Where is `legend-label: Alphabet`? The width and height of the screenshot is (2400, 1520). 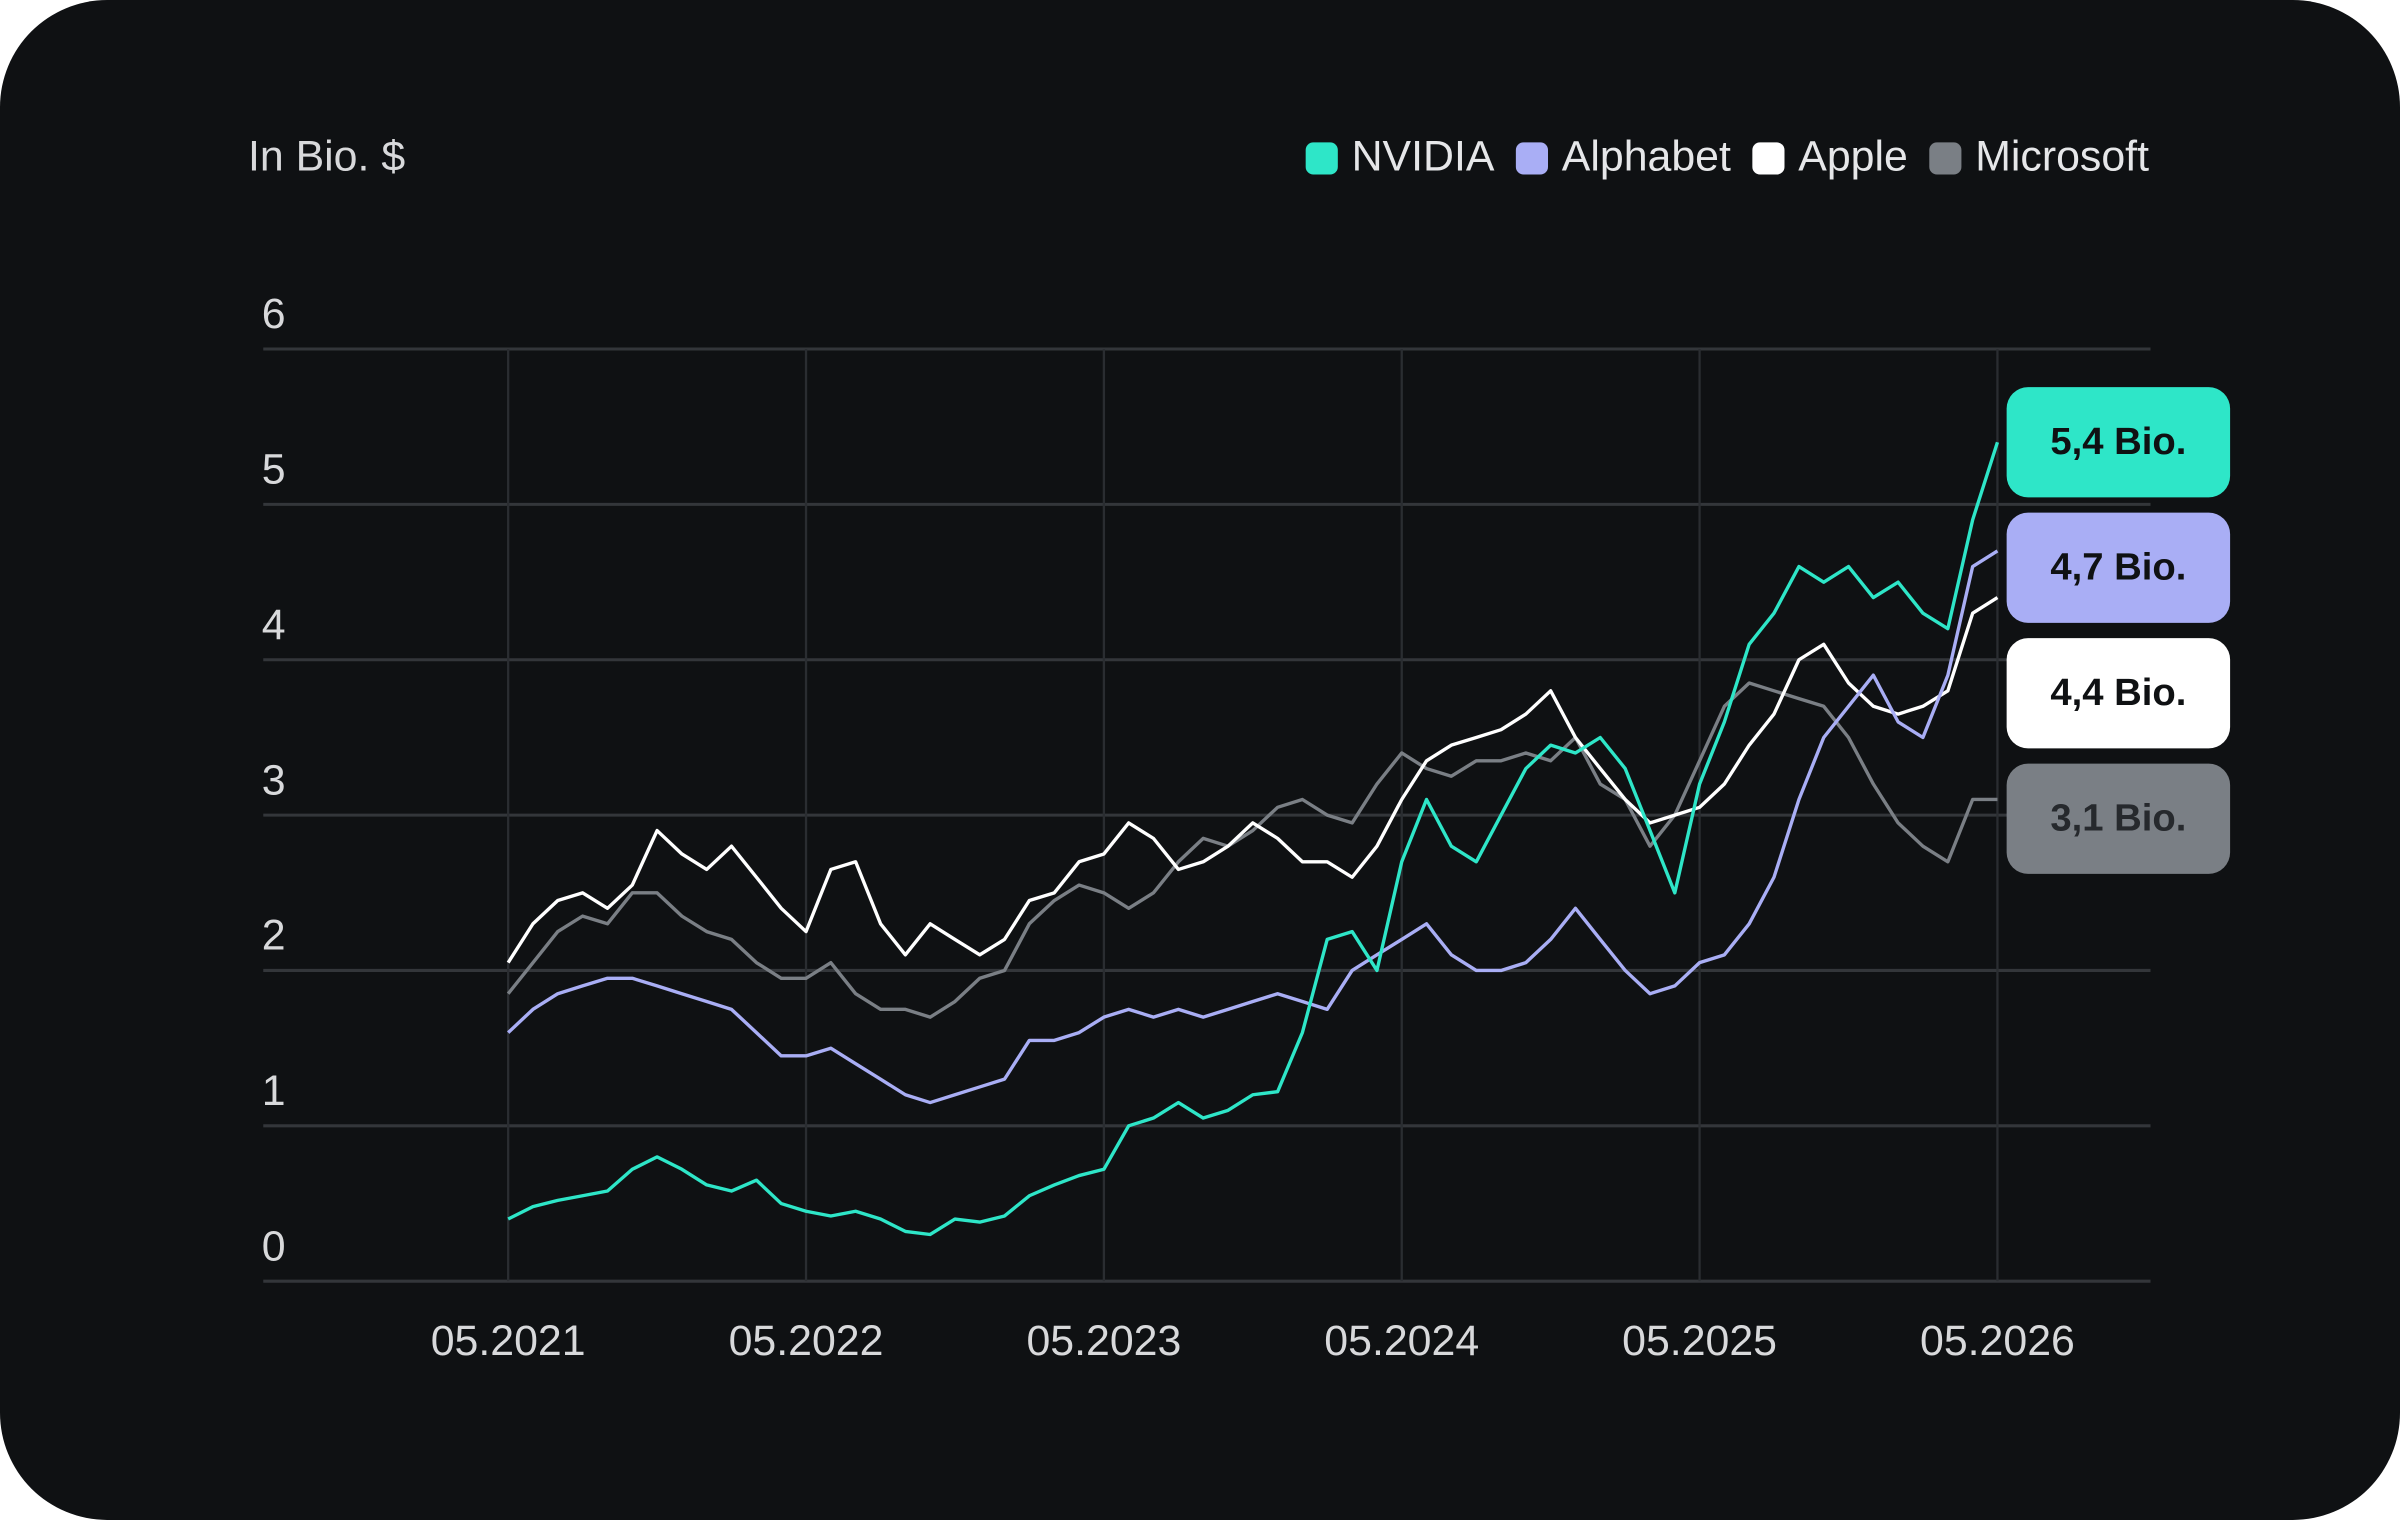 legend-label: Alphabet is located at coordinates (1646, 157).